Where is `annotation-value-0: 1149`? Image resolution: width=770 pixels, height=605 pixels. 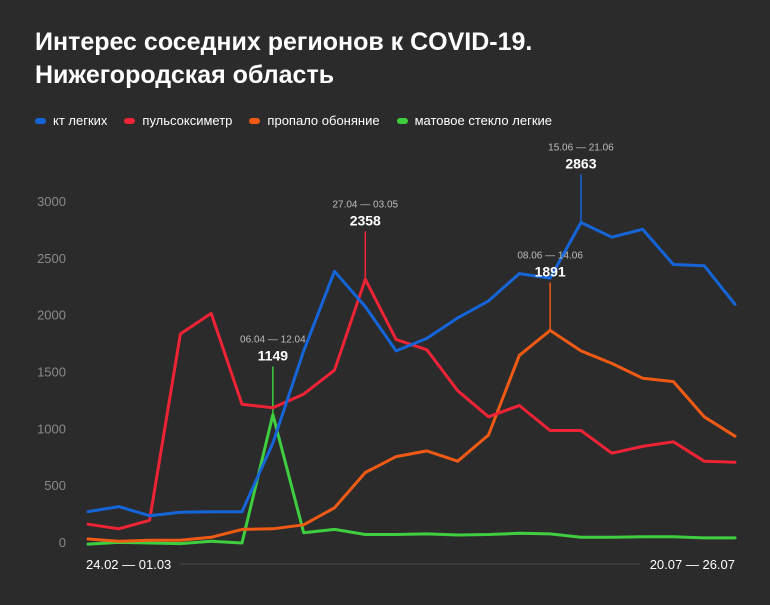
annotation-value-0: 1149 is located at coordinates (273, 356).